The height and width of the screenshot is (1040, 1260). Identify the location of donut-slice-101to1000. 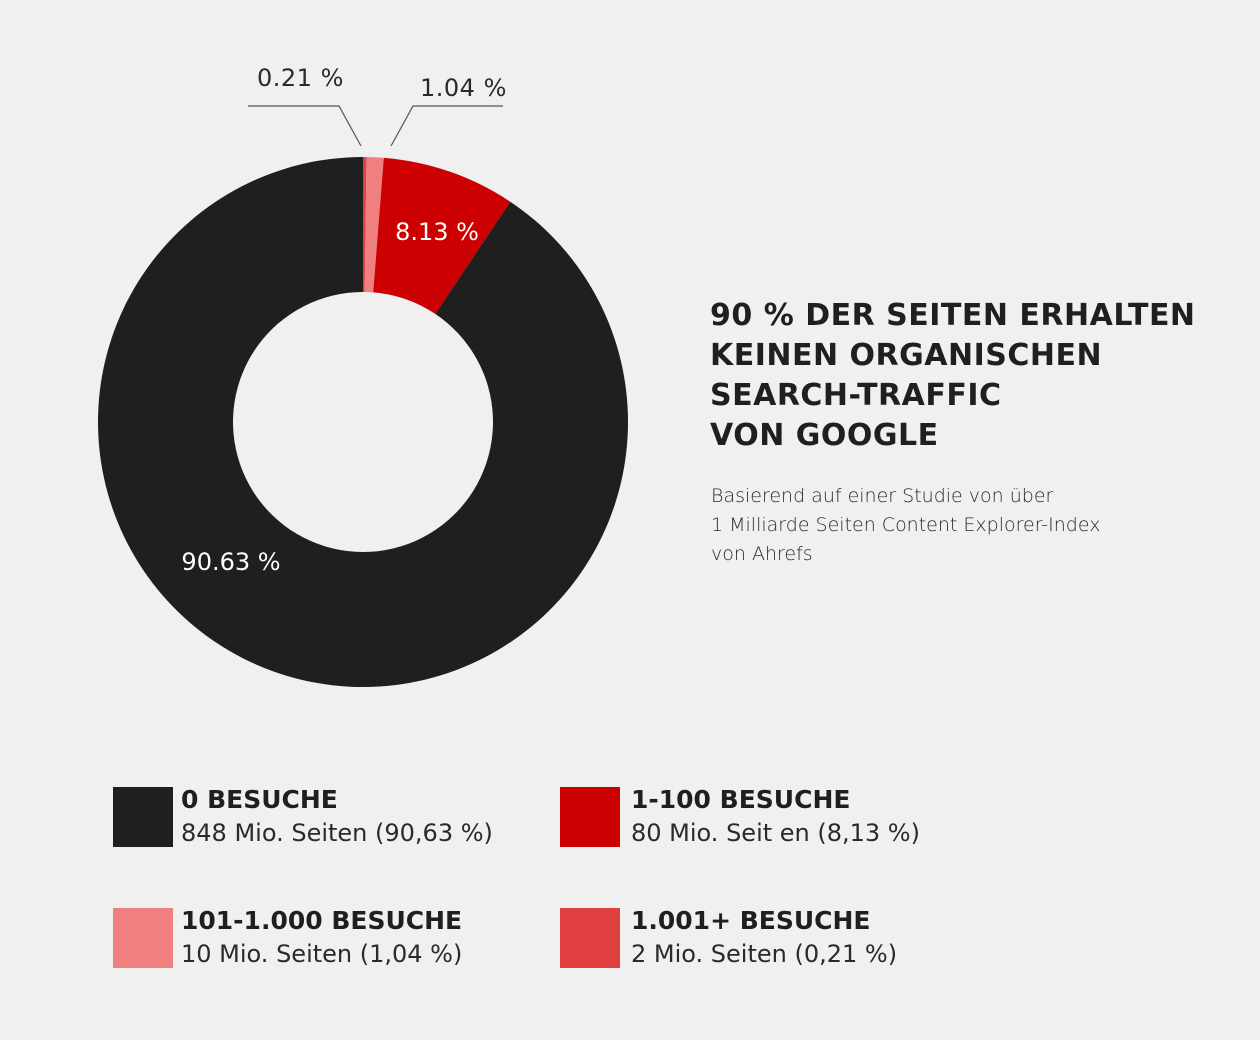
(374, 225).